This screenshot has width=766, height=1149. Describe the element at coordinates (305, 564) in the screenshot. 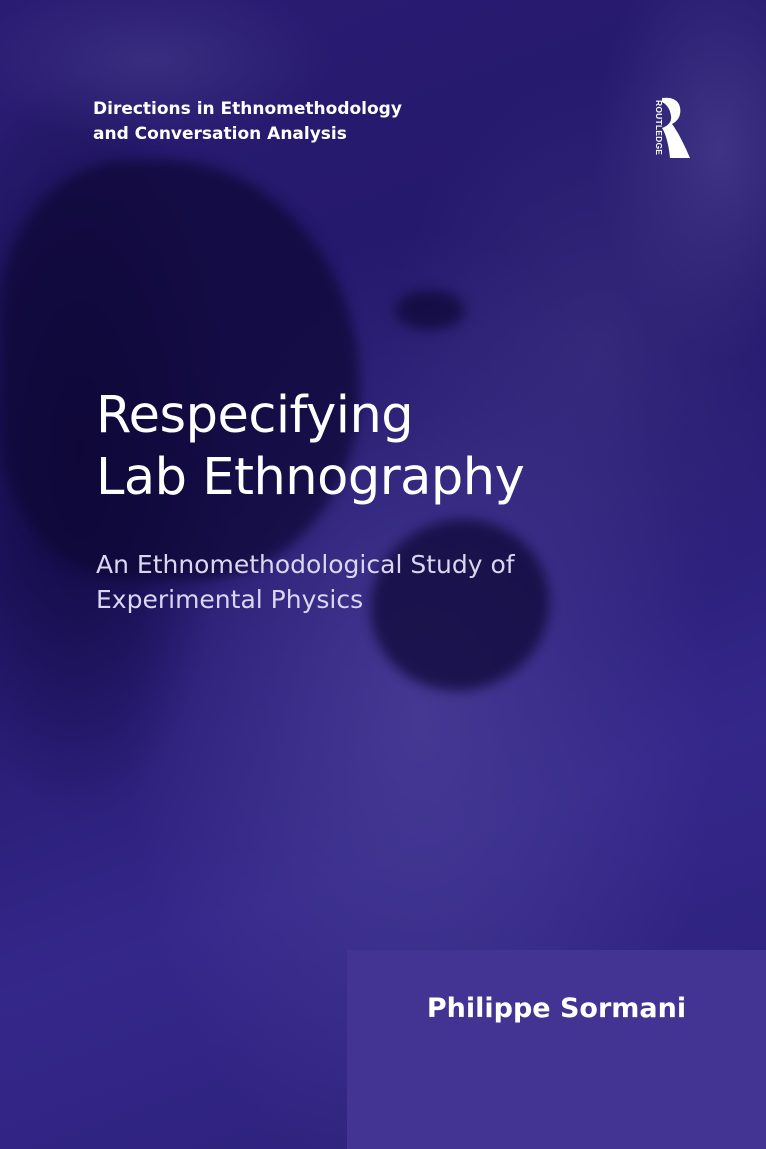

I see `subtitle-line: An Ethnomethodological Study of` at that location.